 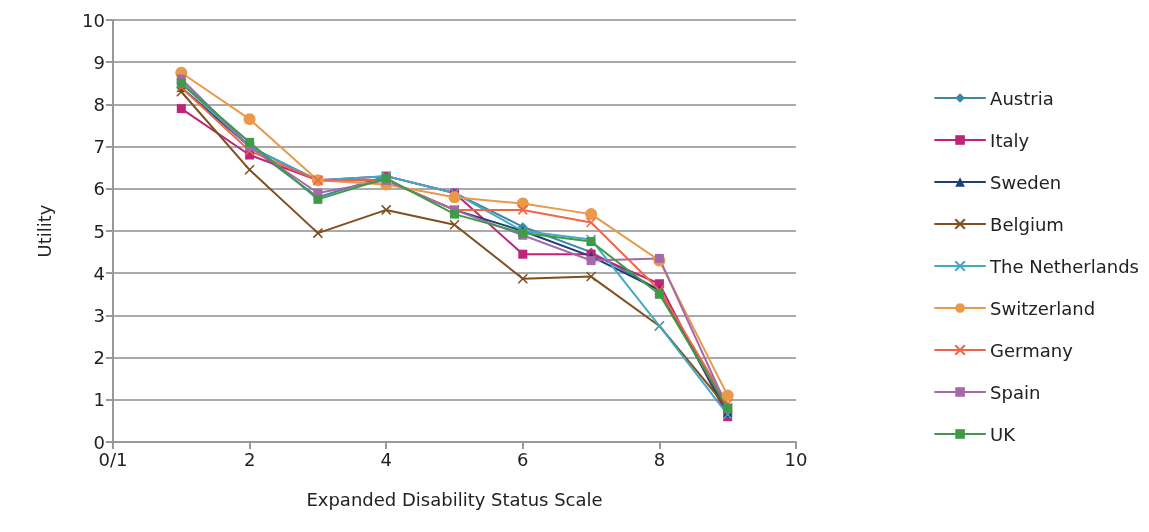 I want to click on y-tick-label: 3, so click(x=99, y=315).